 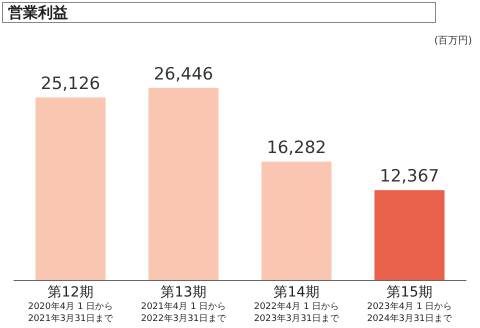 I want to click on data-label: 16,282, so click(x=296, y=148).